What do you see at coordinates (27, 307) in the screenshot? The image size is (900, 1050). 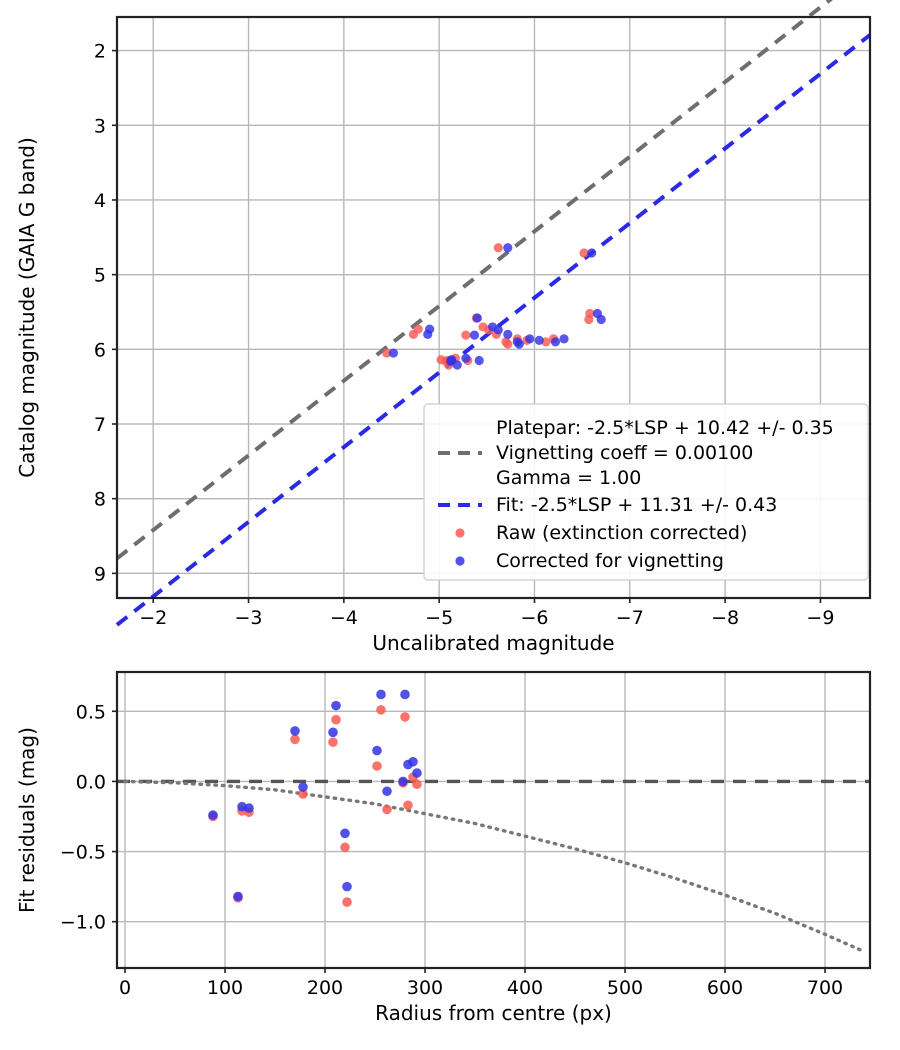 I see `calibration-yaxis-label: Catalog magnitude (GAIA G band)` at bounding box center [27, 307].